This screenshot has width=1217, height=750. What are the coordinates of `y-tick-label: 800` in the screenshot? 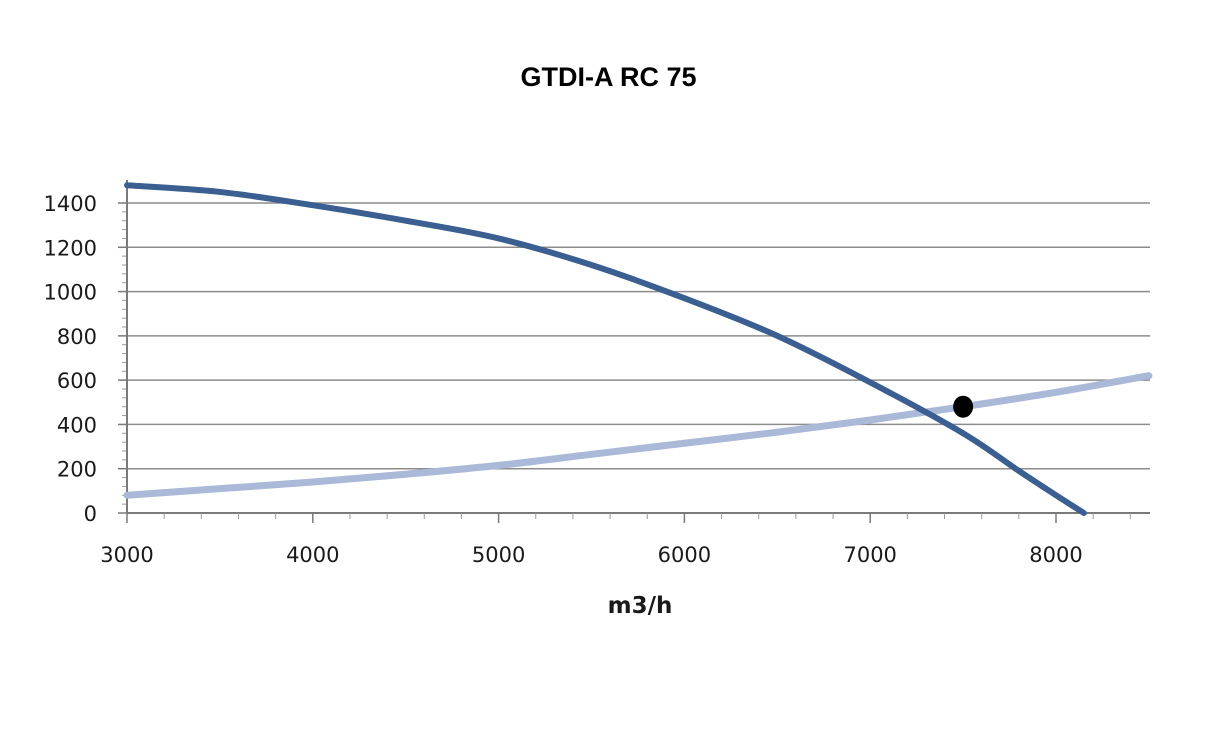 It's located at (77, 337).